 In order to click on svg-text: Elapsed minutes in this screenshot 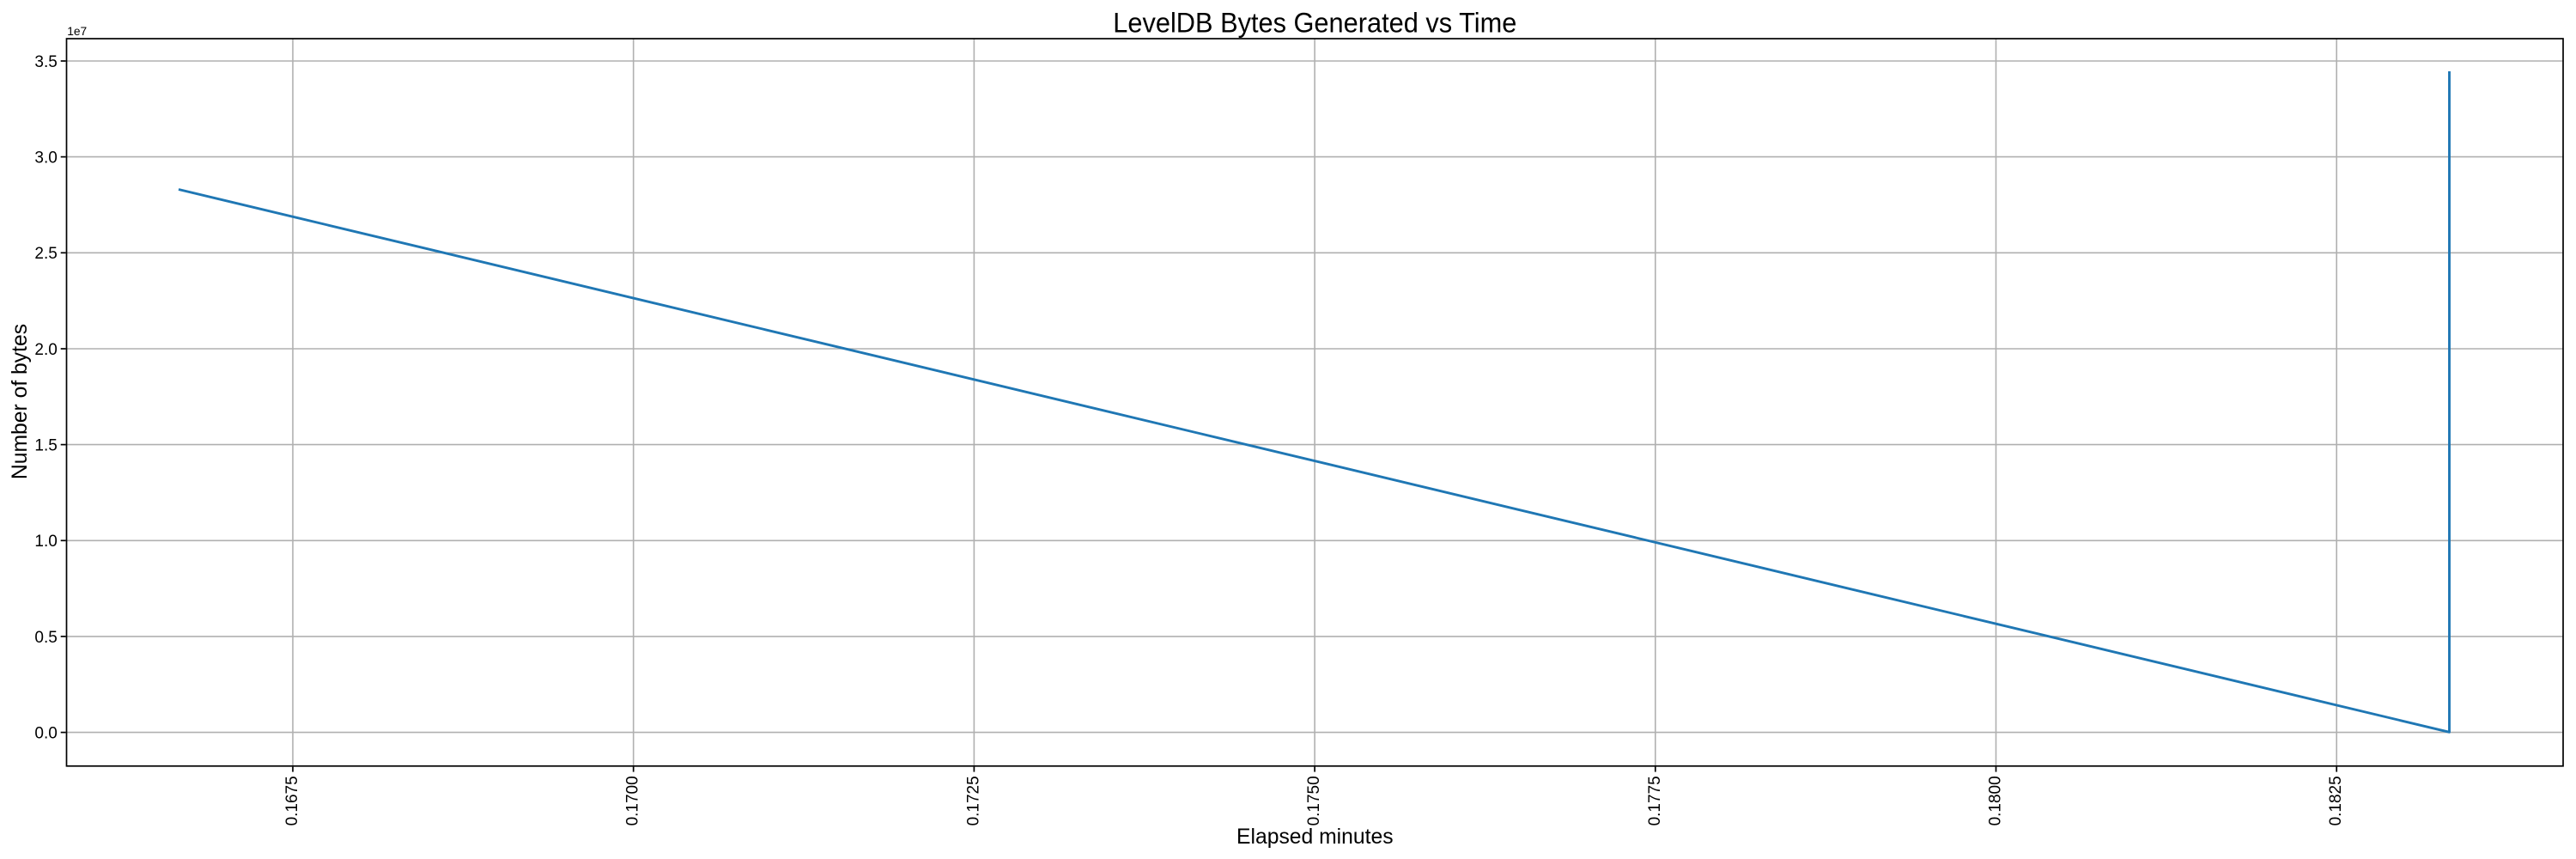, I will do `click(1315, 837)`.